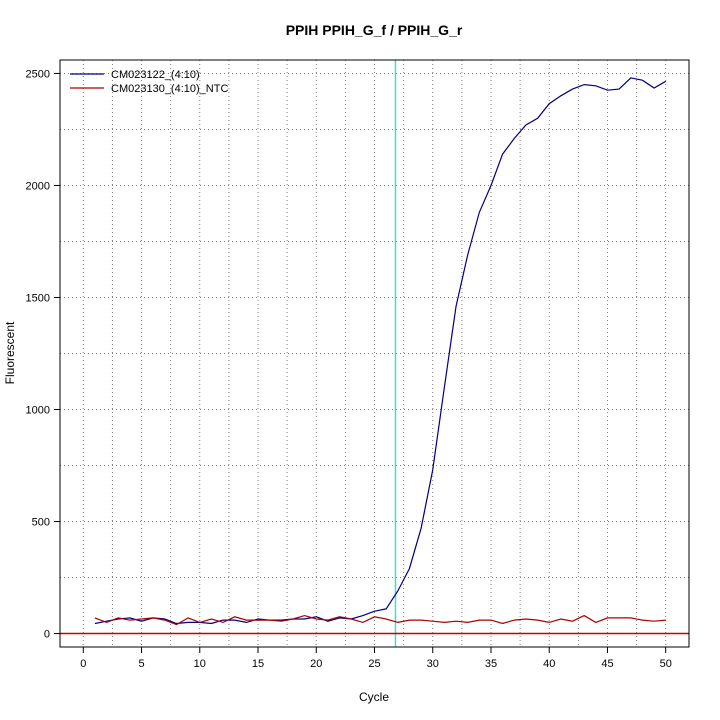 The width and height of the screenshot is (720, 720). What do you see at coordinates (38, 411) in the screenshot?
I see `y-tick-label: 1000` at bounding box center [38, 411].